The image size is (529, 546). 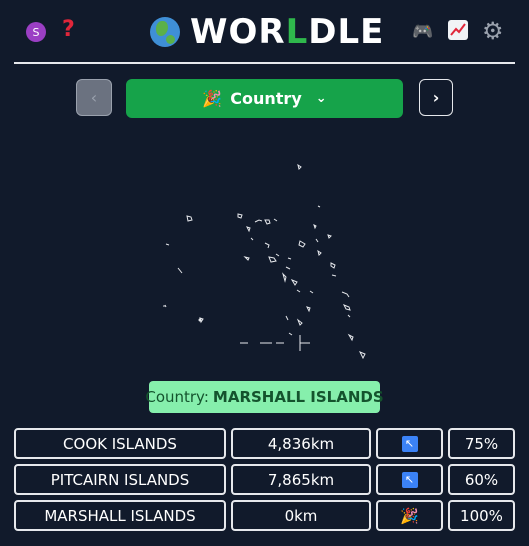 I want to click on mode-label: Country, so click(x=266, y=98).